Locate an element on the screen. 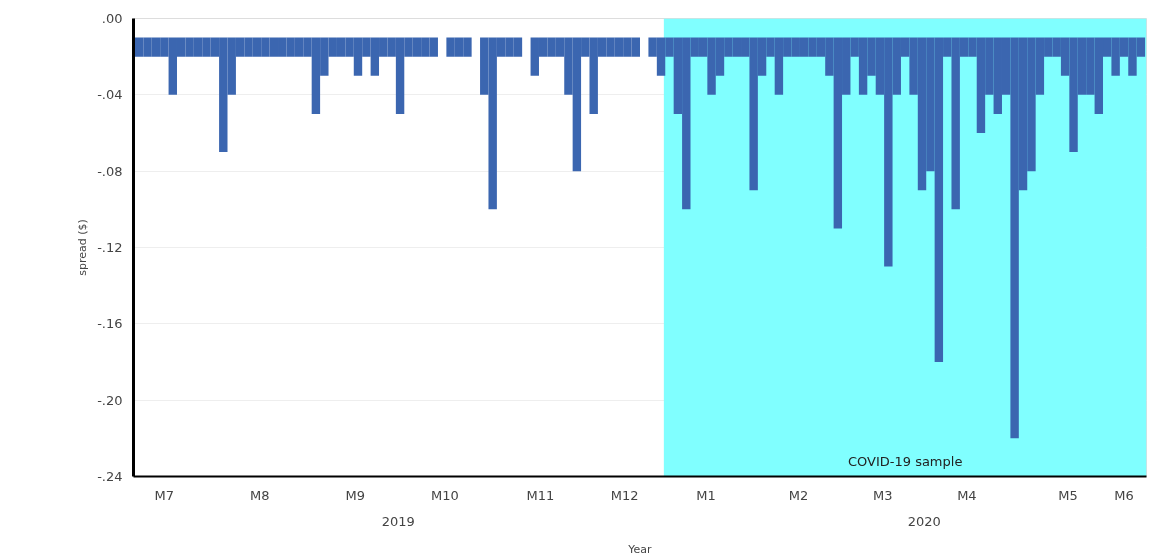  y-tick-label: -.12 is located at coordinates (110, 247).